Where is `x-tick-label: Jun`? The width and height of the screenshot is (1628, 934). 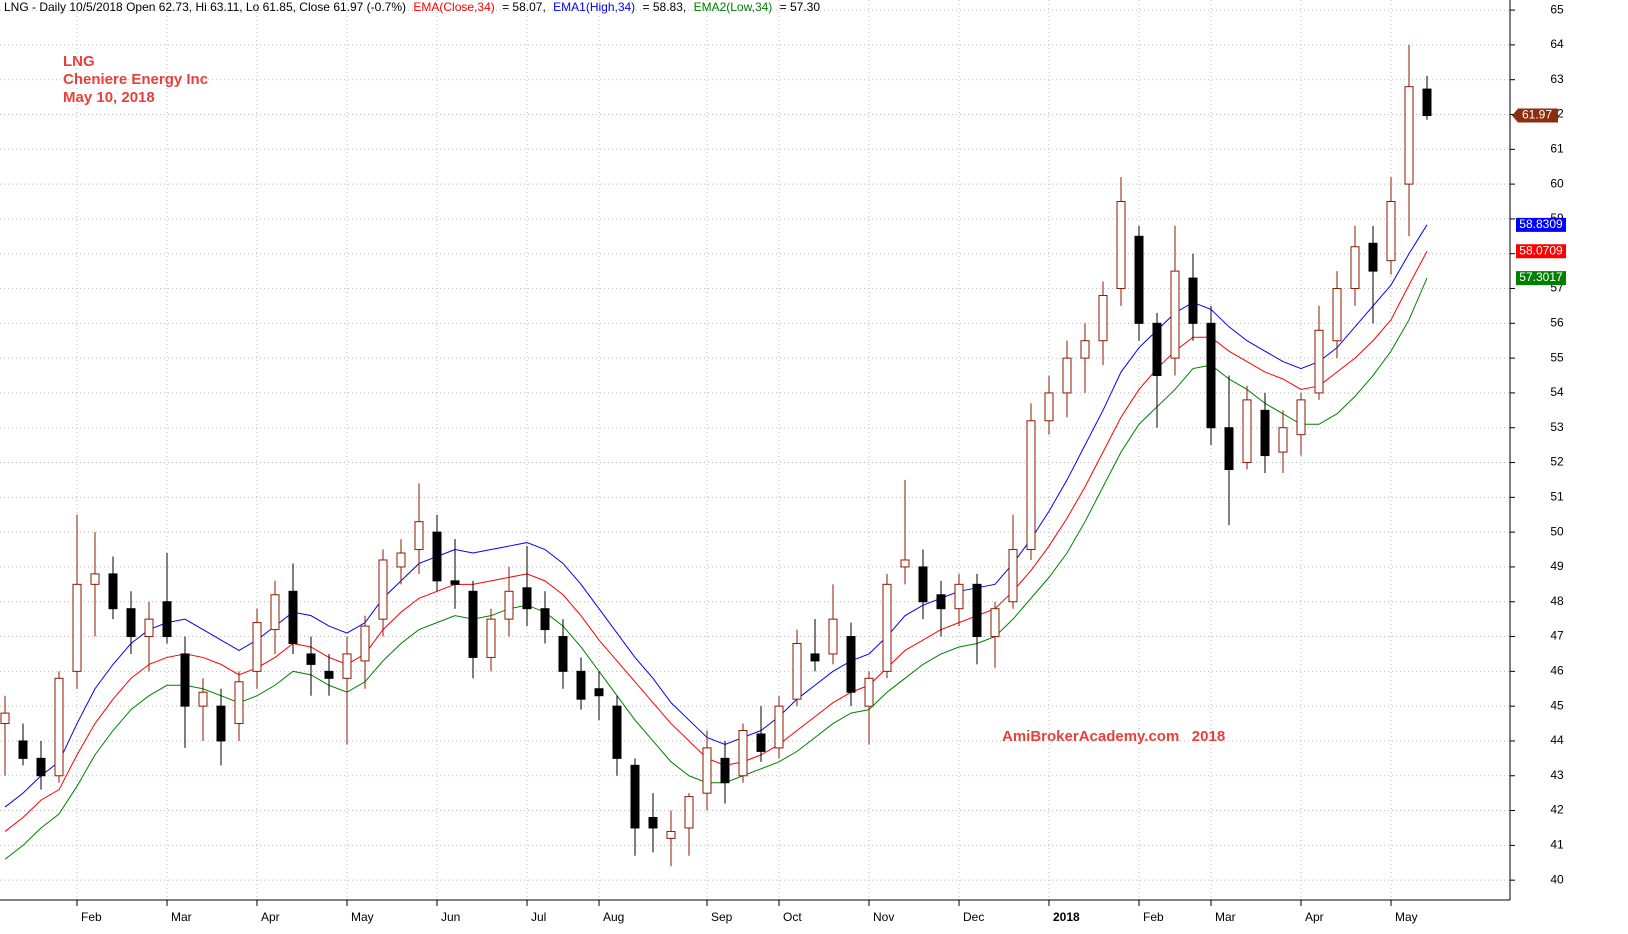 x-tick-label: Jun is located at coordinates (450, 917).